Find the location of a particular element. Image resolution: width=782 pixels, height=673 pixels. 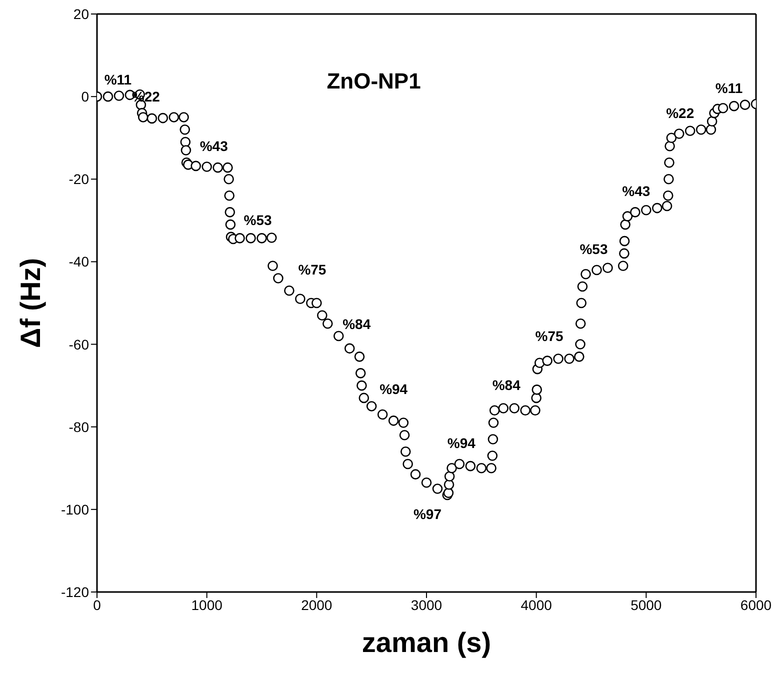

text: ZnO-NP1 is located at coordinates (373, 81).